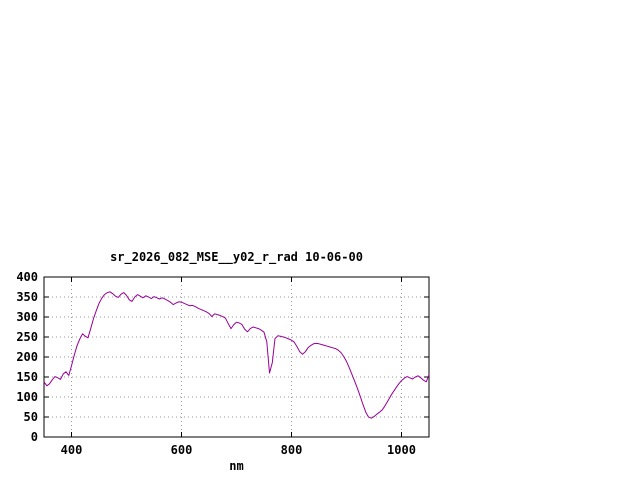 The width and height of the screenshot is (640, 480). I want to click on y-tick-label: 350, so click(27, 297).